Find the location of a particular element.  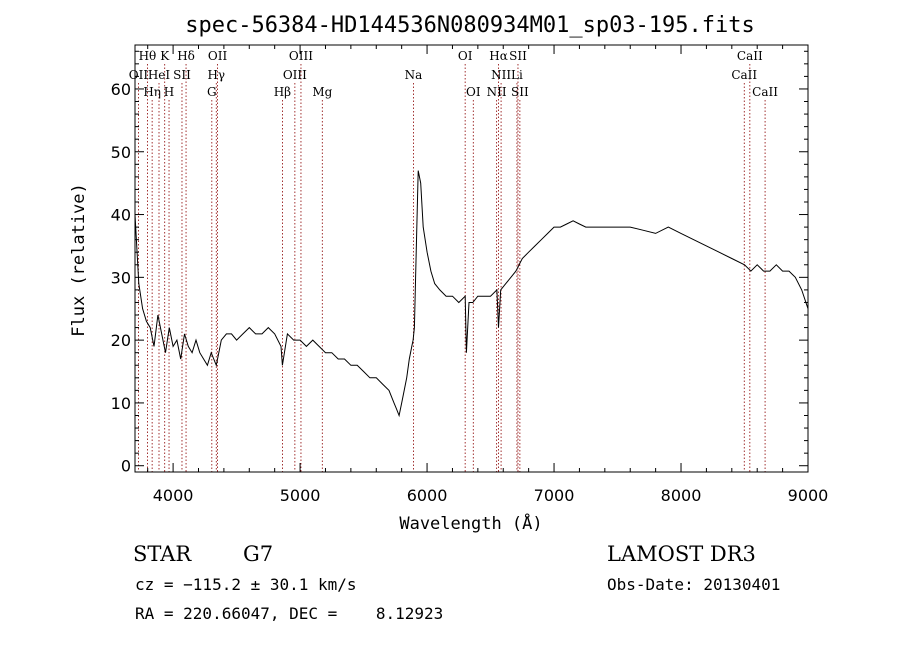

y-tick-label: 60 is located at coordinates (121, 89).